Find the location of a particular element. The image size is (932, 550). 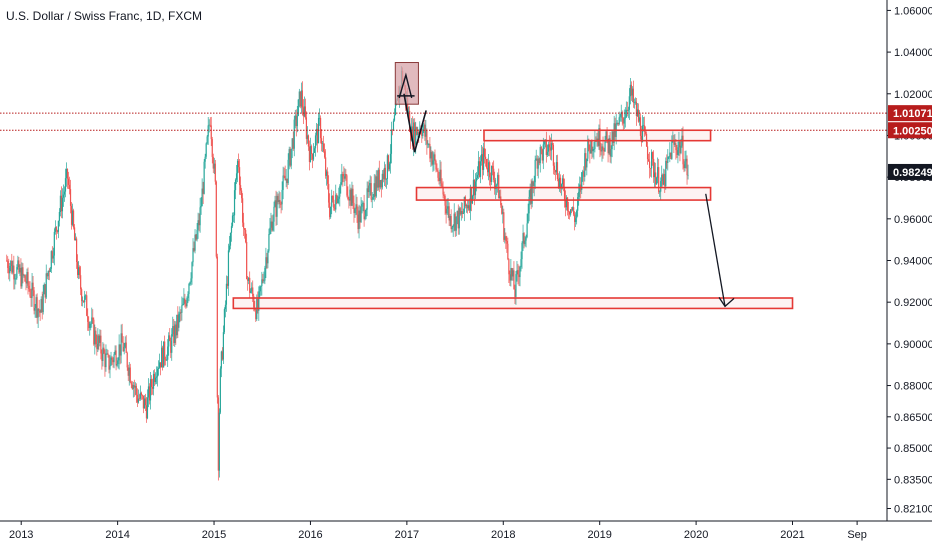

price-tick-label: 1.02000 is located at coordinates (913, 95).